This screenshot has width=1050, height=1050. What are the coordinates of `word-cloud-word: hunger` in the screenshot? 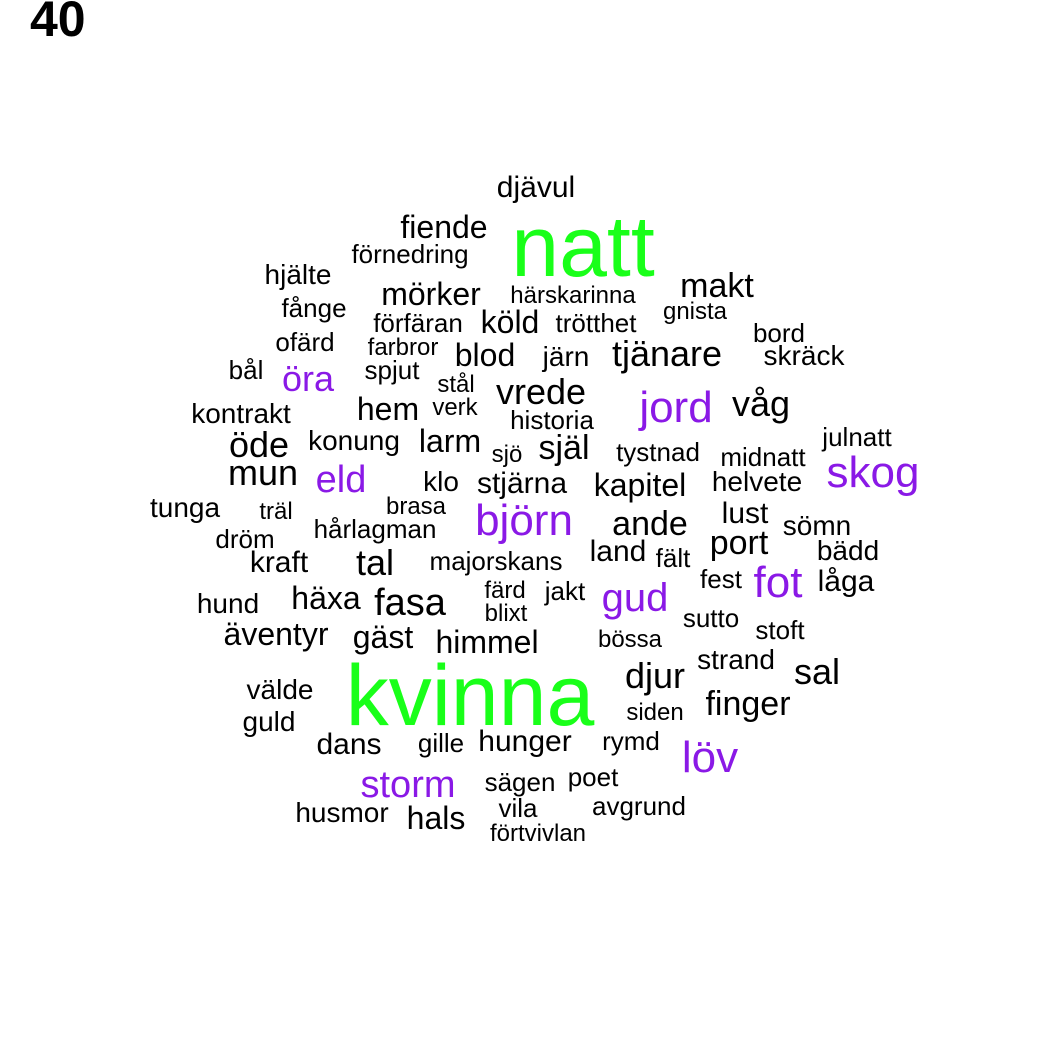 It's located at (525, 741).